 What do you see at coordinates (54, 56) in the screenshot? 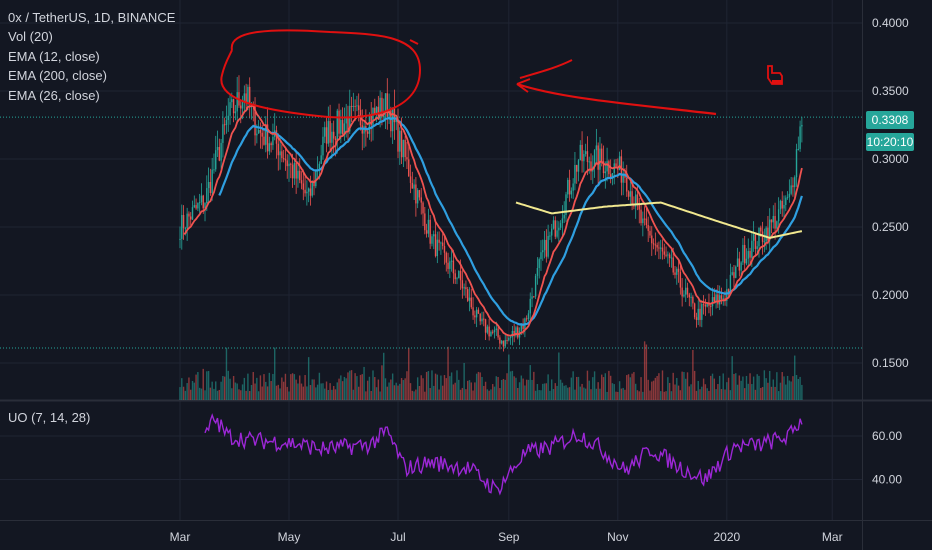
I see `ema12-indicator-label: EMA (12, close)` at bounding box center [54, 56].